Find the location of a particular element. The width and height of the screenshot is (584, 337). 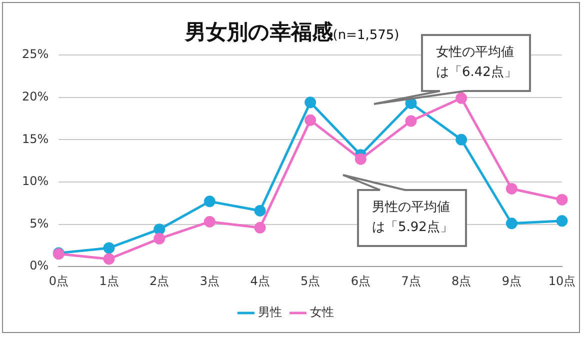

x-tick-label: 3点 is located at coordinates (210, 281).